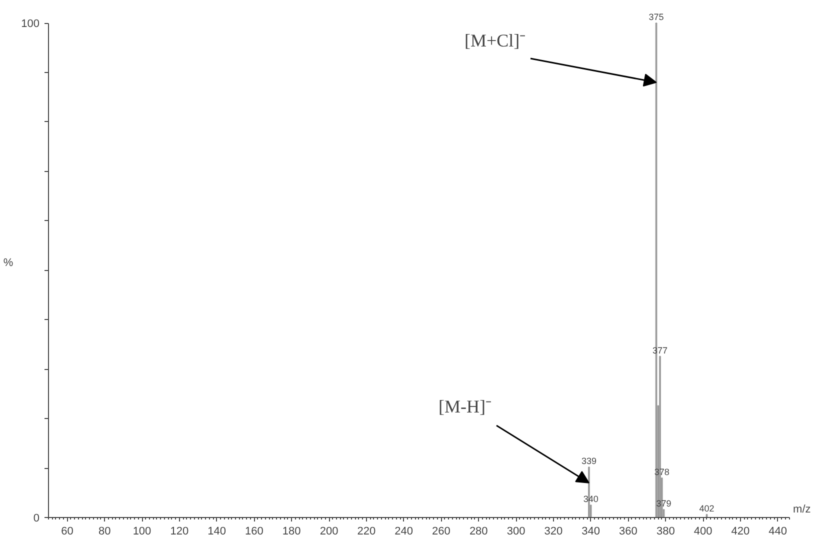 This screenshot has height=537, width=829. What do you see at coordinates (740, 531) in the screenshot?
I see `x-tick-label: 420` at bounding box center [740, 531].